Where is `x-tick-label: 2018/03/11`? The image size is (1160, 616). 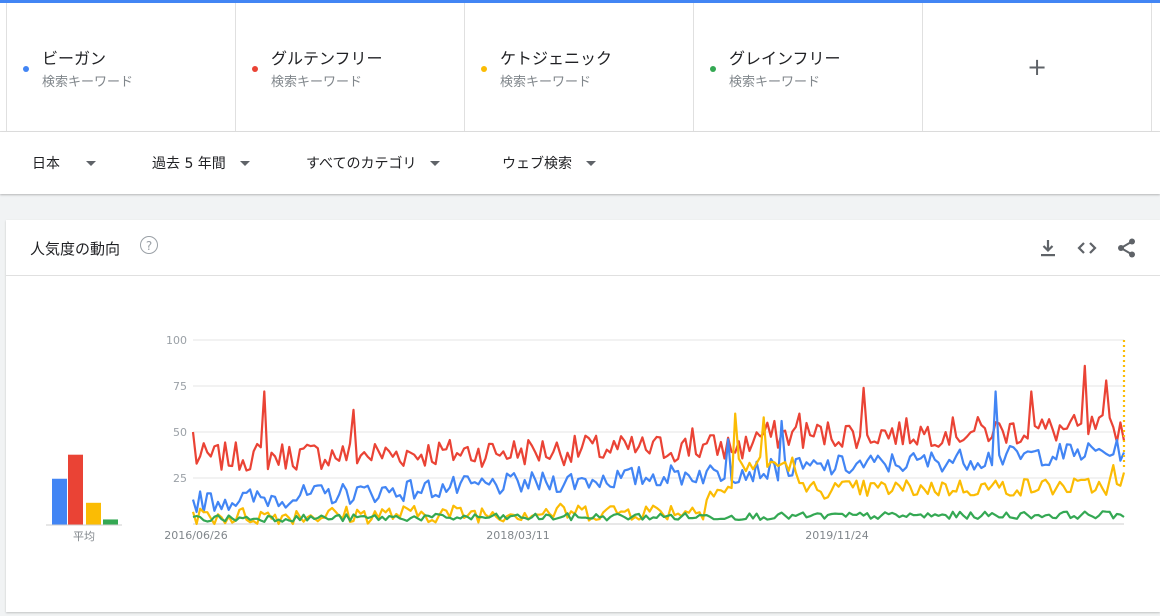 x-tick-label: 2018/03/11 is located at coordinates (517, 535).